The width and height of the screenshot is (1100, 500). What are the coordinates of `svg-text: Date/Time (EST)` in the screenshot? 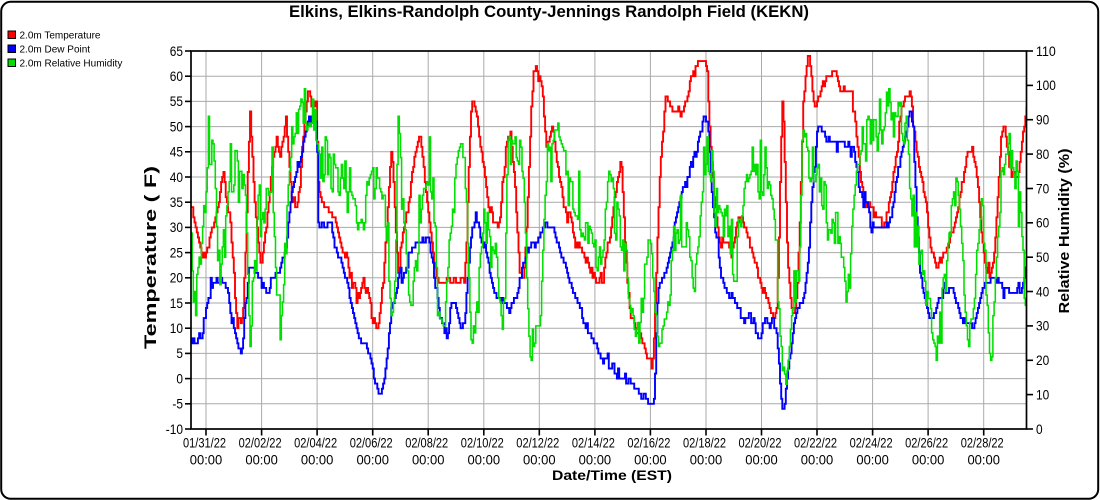 It's located at (612, 475).